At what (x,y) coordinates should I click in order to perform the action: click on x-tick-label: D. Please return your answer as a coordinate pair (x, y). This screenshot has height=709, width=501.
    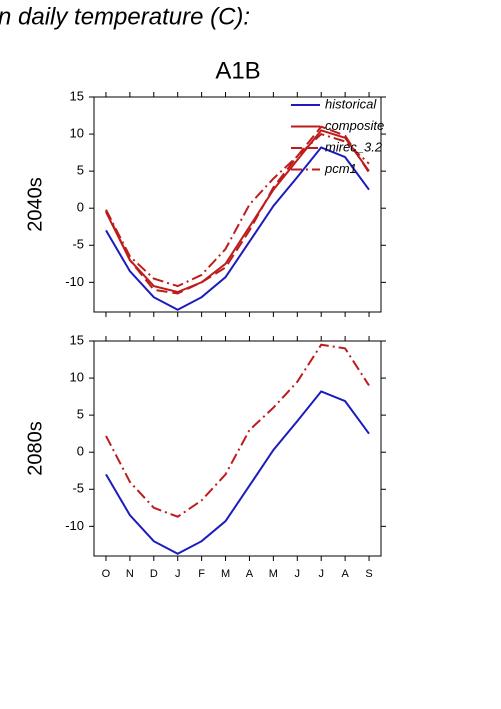
    Looking at the image, I should click on (154, 574).